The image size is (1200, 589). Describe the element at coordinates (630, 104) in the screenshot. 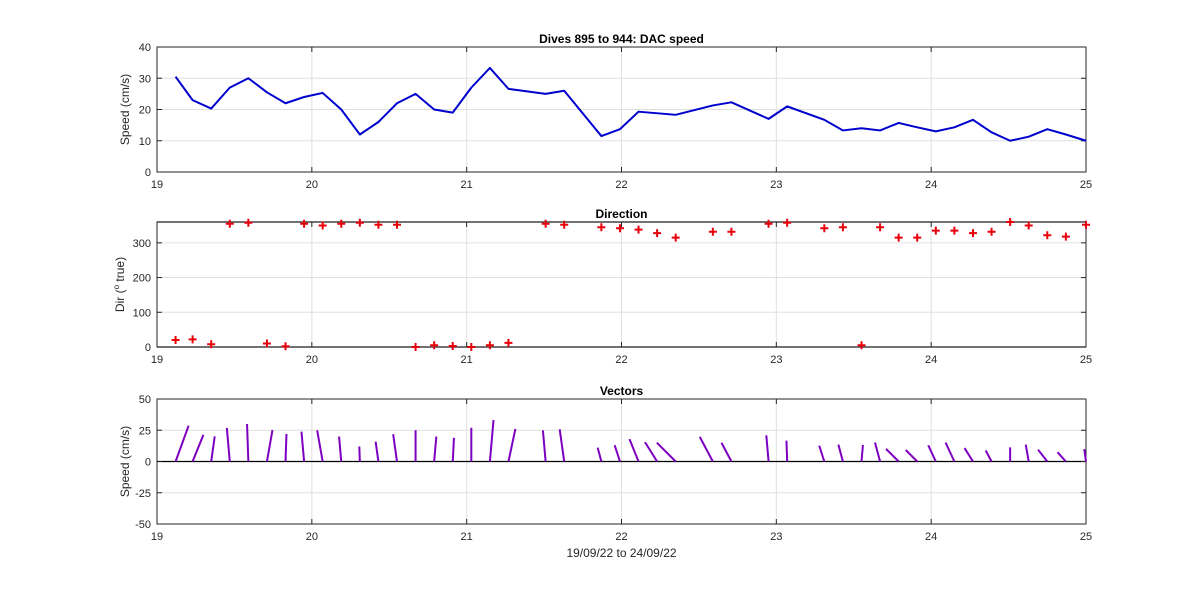

I see `speed-series-line` at that location.